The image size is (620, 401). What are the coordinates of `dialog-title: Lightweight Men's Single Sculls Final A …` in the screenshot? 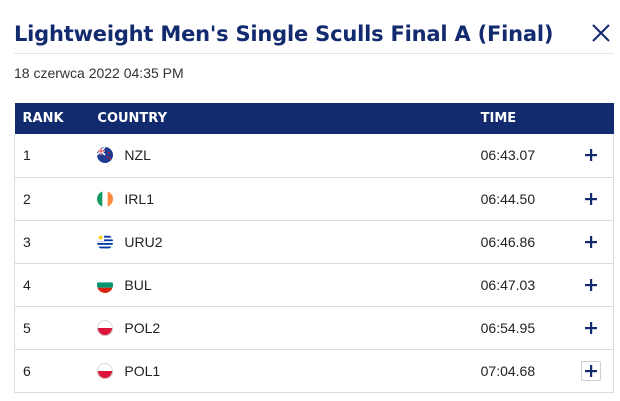 It's located at (284, 34).